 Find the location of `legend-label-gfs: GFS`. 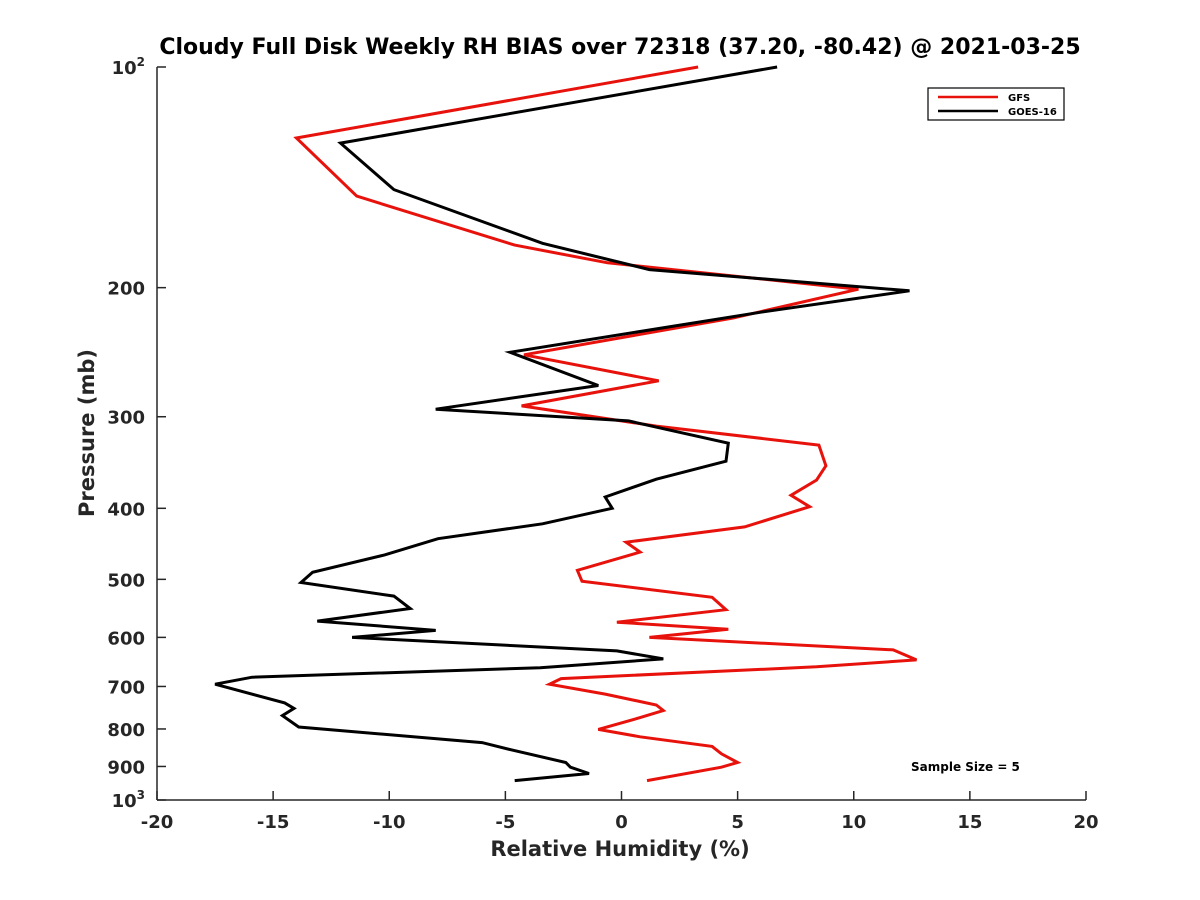

legend-label-gfs: GFS is located at coordinates (1019, 98).